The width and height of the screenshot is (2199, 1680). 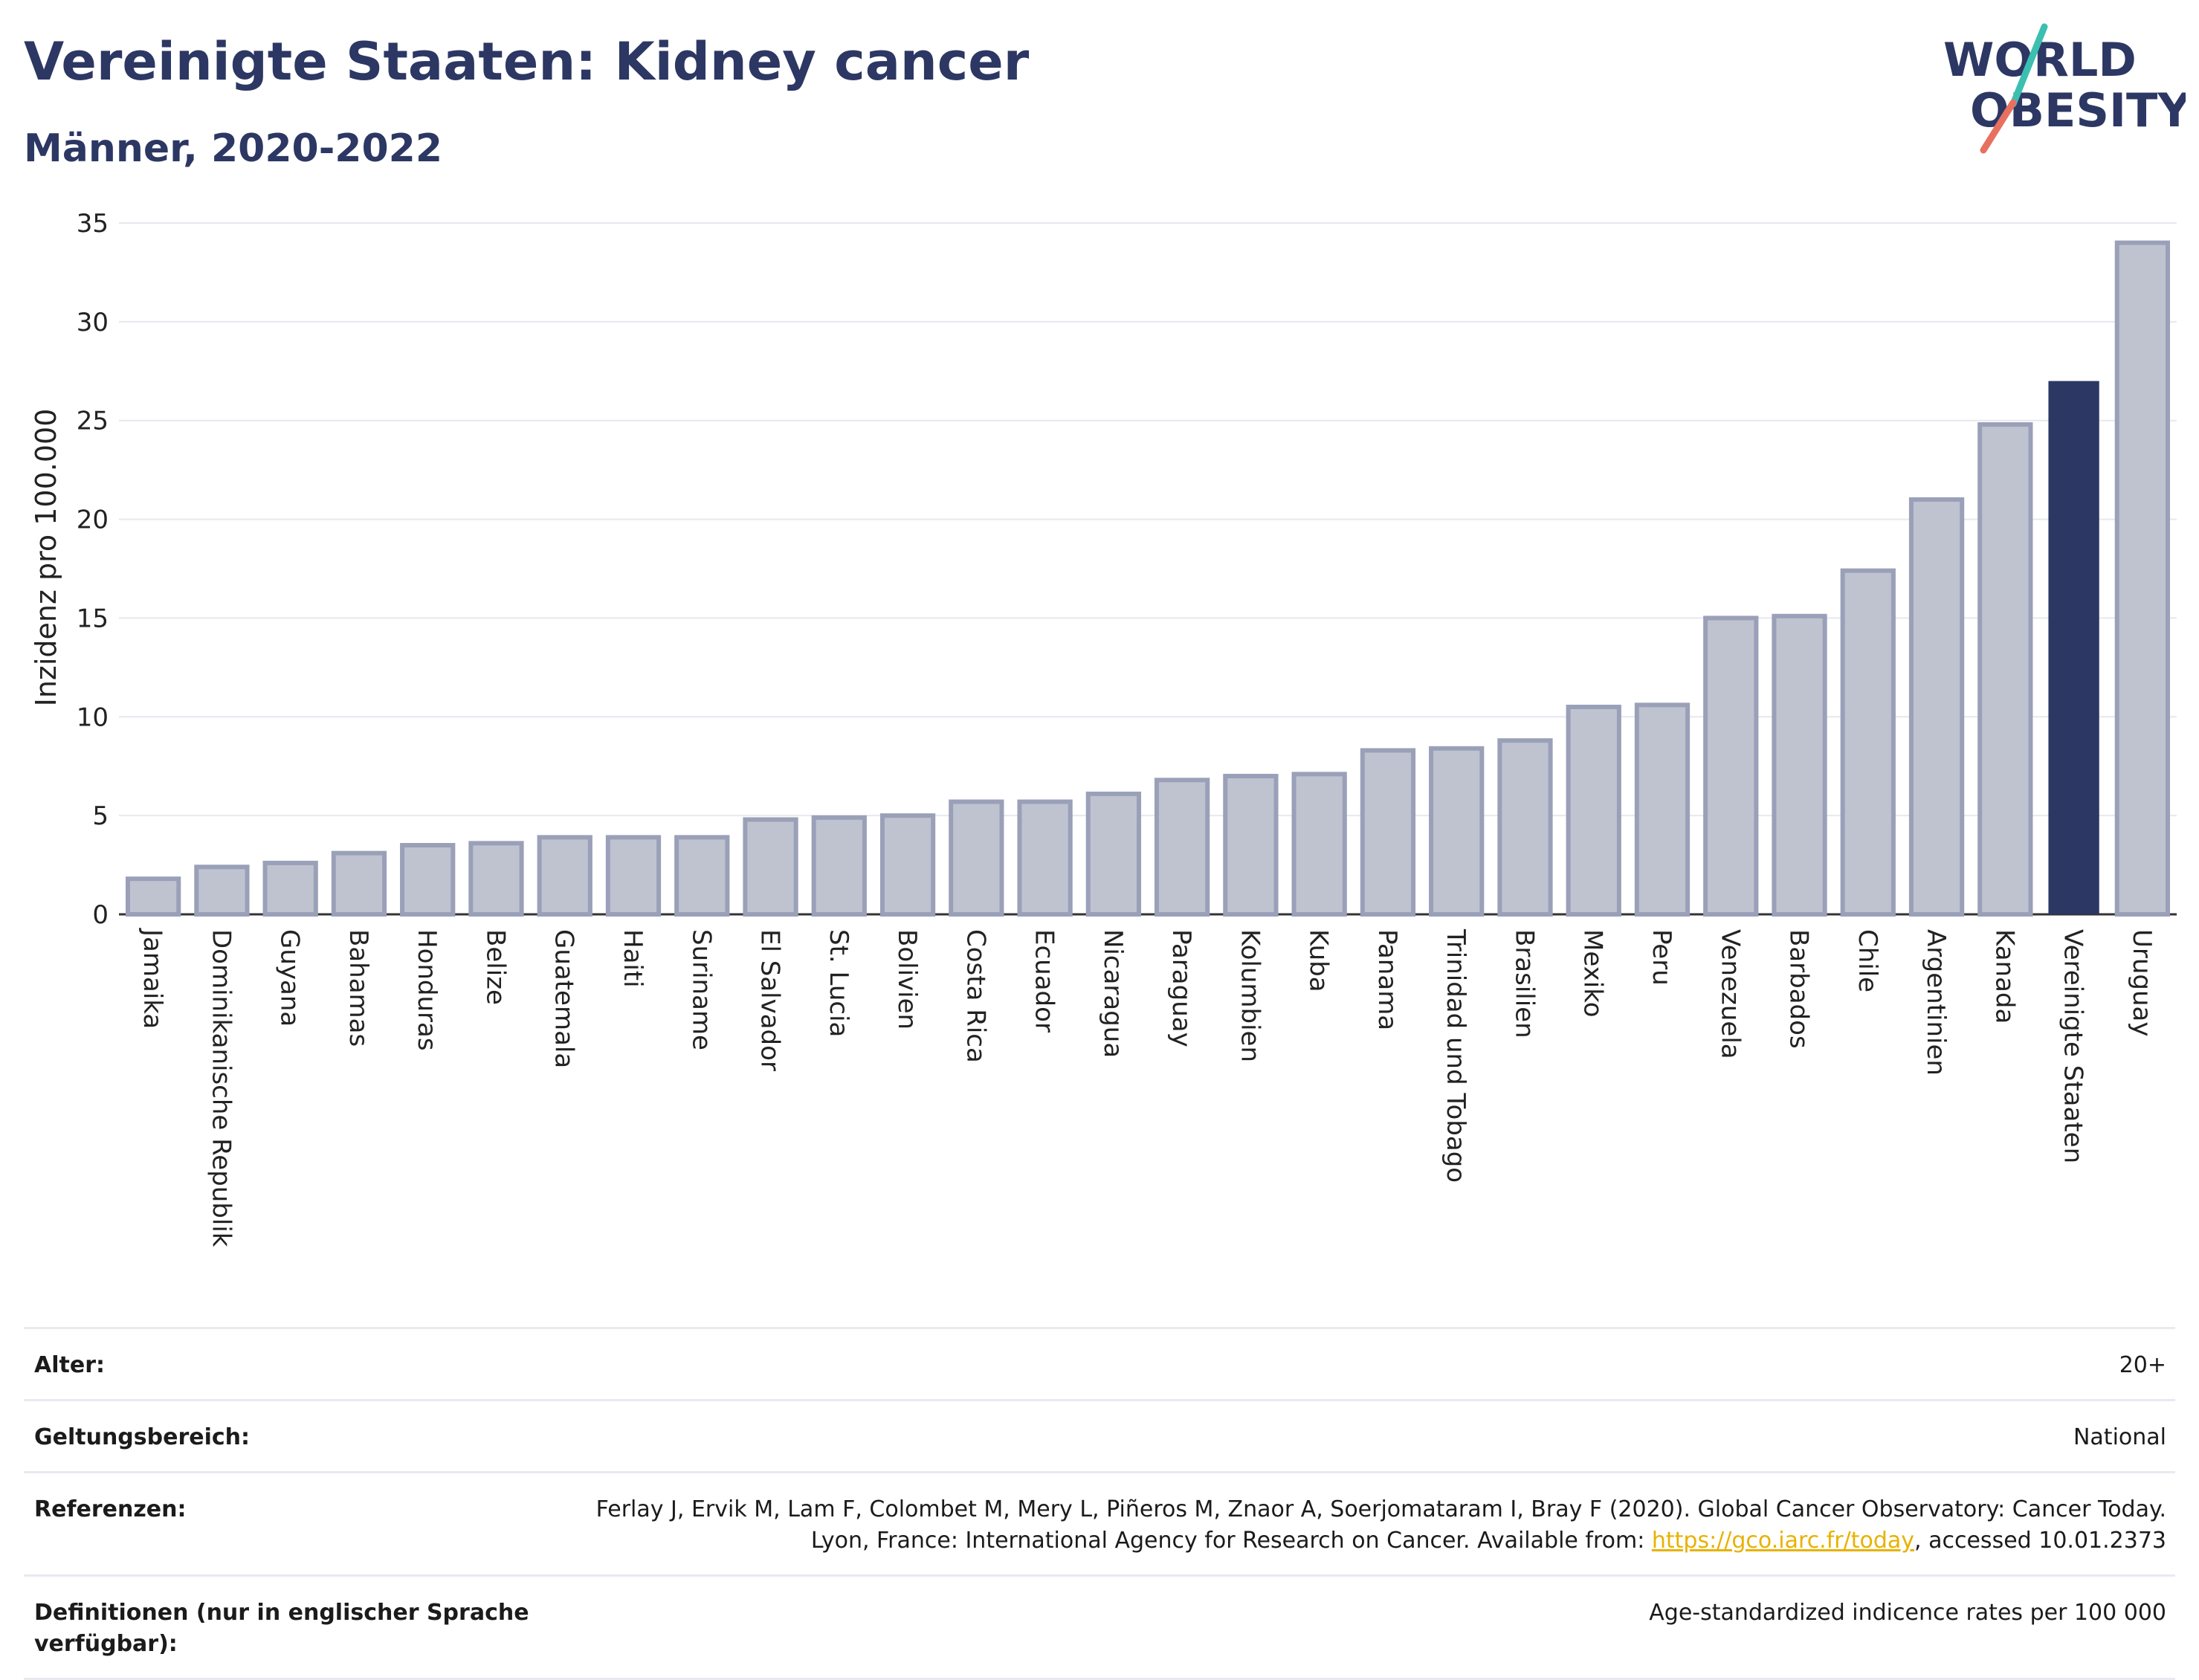 What do you see at coordinates (2005, 670) in the screenshot?
I see `bar-kanada` at bounding box center [2005, 670].